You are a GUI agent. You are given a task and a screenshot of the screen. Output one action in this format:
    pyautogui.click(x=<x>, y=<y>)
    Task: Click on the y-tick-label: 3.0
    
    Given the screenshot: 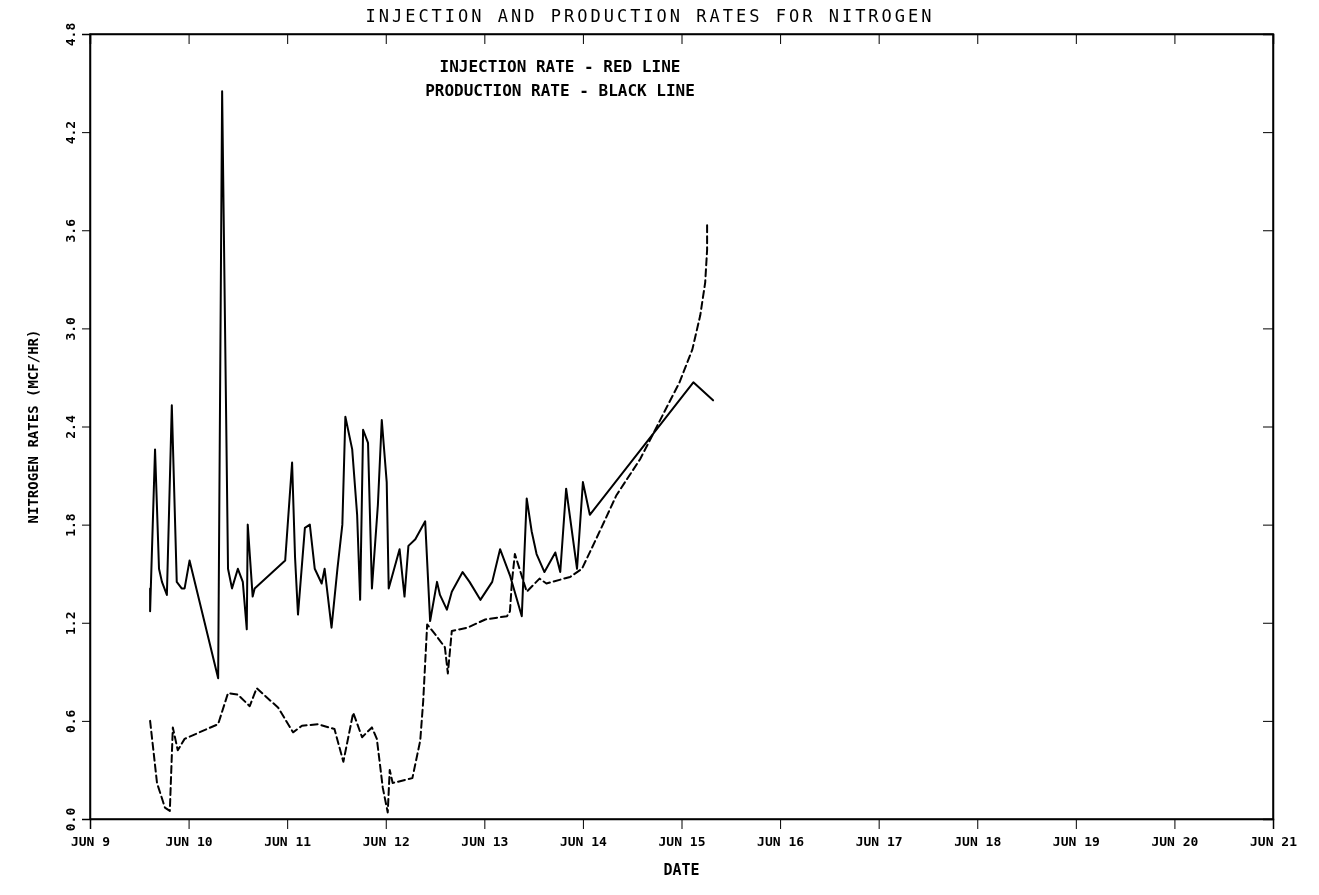 What is the action you would take?
    pyautogui.click(x=70, y=328)
    